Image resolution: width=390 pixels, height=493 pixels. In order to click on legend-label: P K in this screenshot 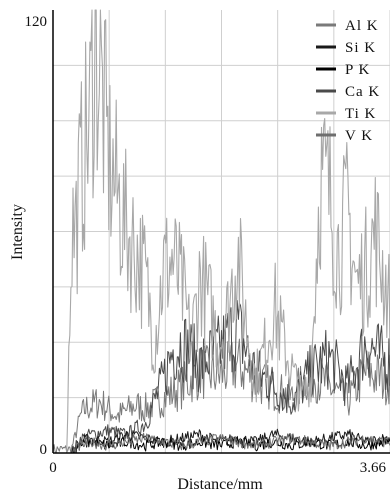, I will do `click(357, 70)`.